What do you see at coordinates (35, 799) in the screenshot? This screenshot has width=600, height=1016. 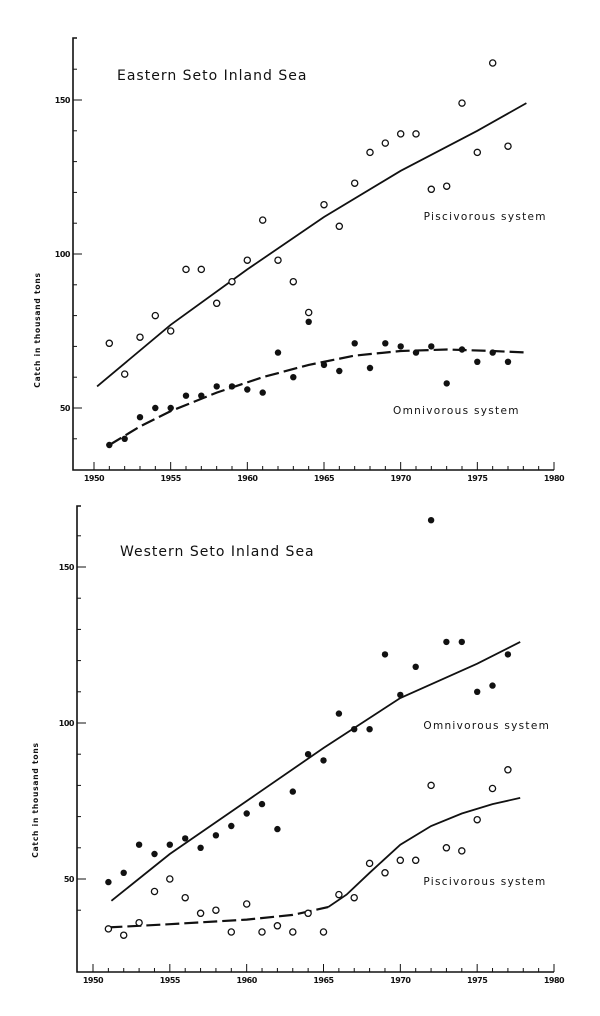 I see `y-axis-label: Catch in thousand tons` at bounding box center [35, 799].